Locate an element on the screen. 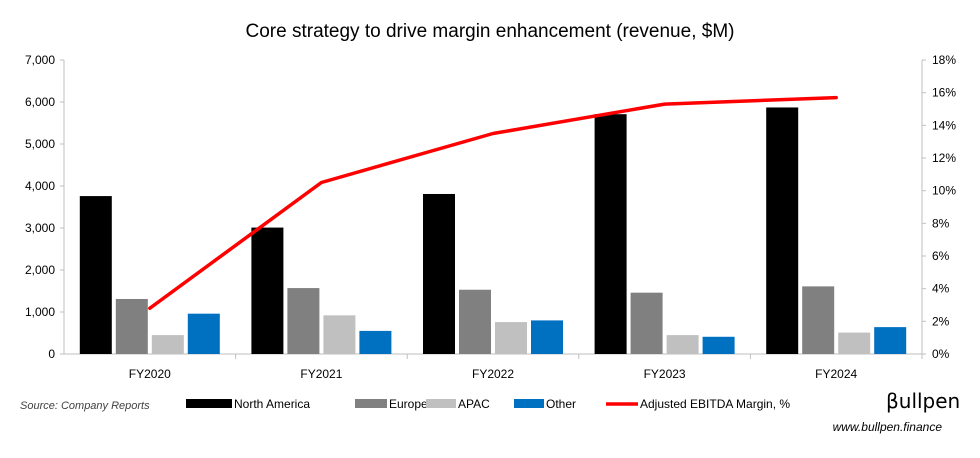 This screenshot has height=458, width=980. legend-label: APAC is located at coordinates (474, 404).